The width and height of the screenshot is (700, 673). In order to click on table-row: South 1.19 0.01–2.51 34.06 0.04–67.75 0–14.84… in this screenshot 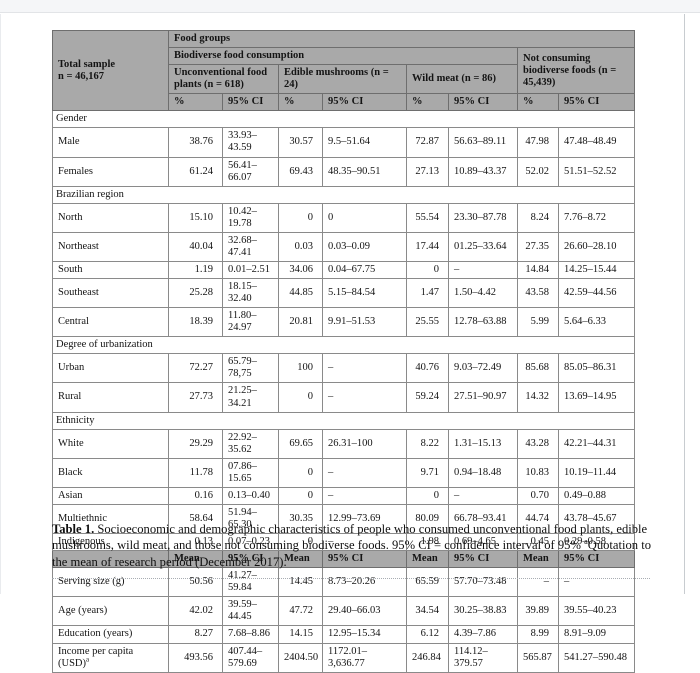, I will do `click(343, 270)`.